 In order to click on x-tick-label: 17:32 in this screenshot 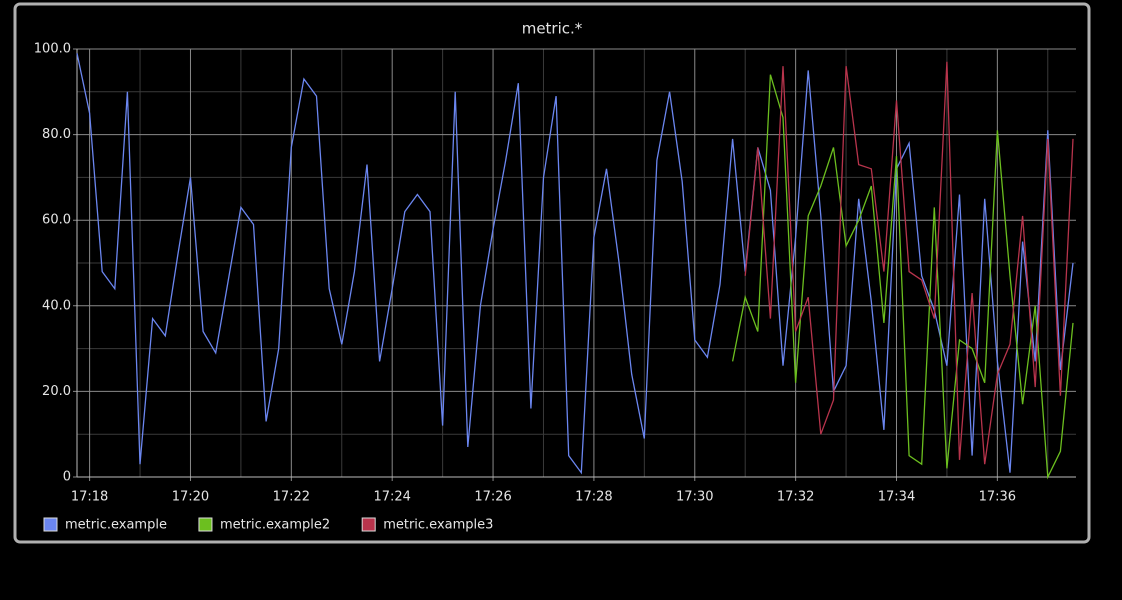, I will do `click(795, 497)`.